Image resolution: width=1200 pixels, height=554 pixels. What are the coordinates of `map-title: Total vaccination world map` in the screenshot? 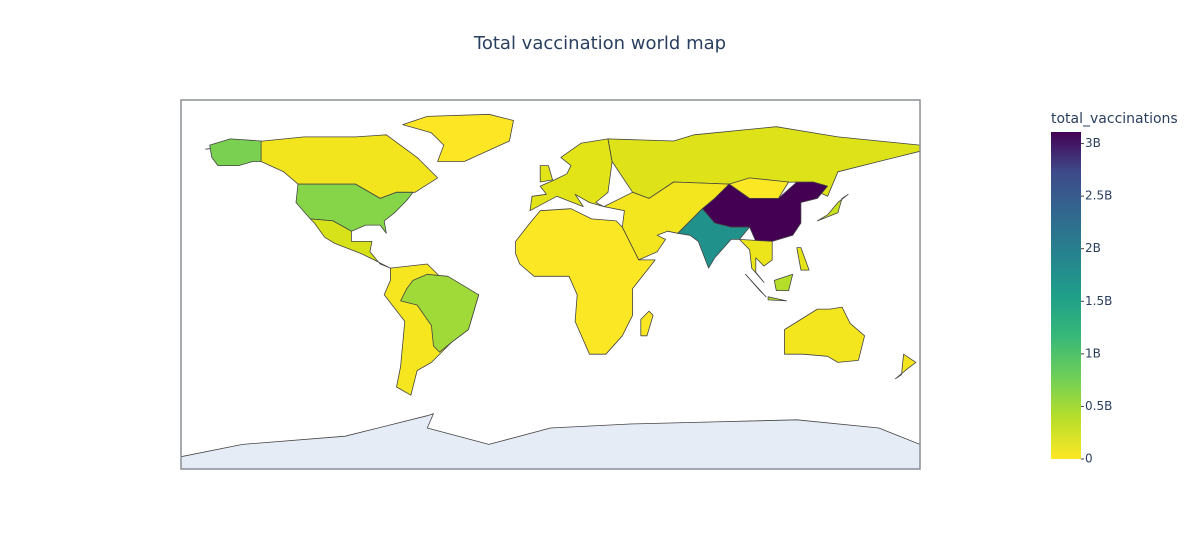 It's located at (599, 43).